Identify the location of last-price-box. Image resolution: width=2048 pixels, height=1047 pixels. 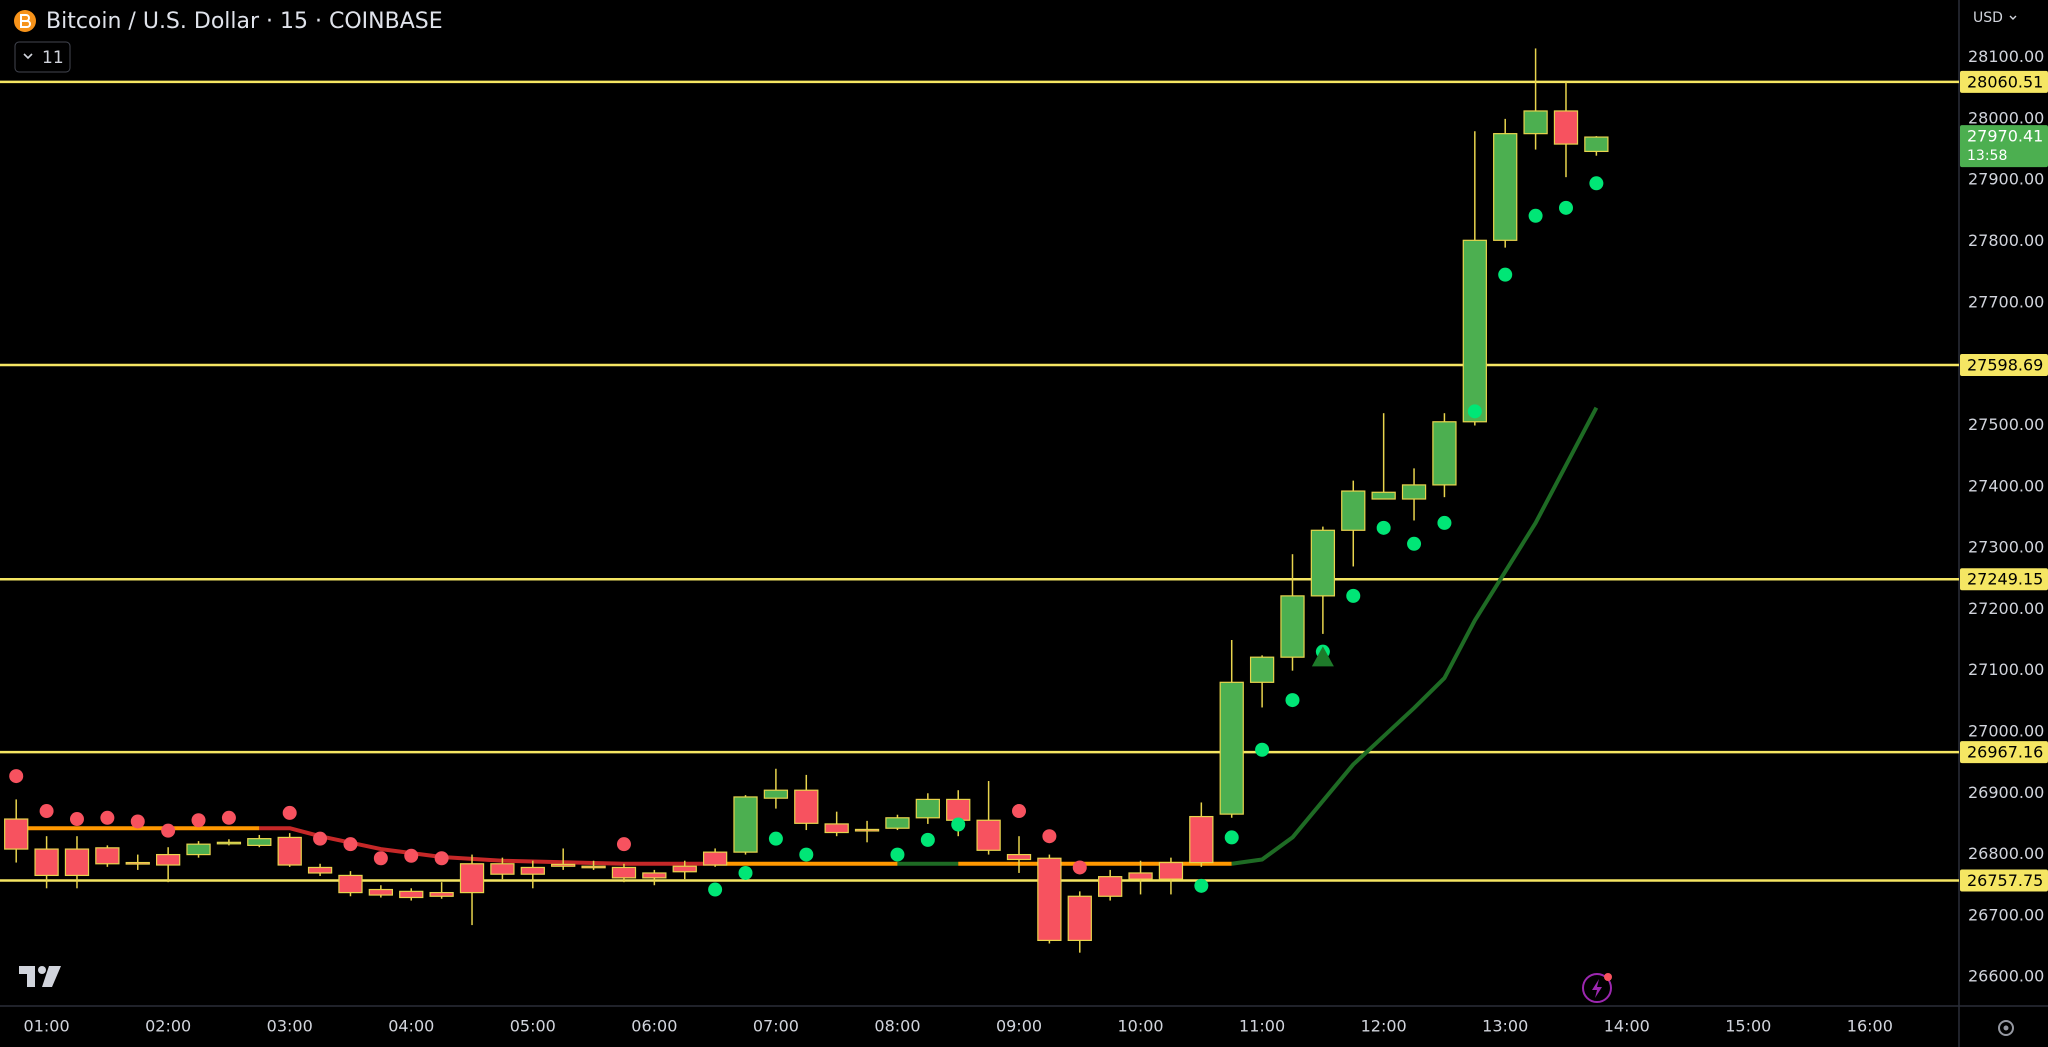
(2004, 146).